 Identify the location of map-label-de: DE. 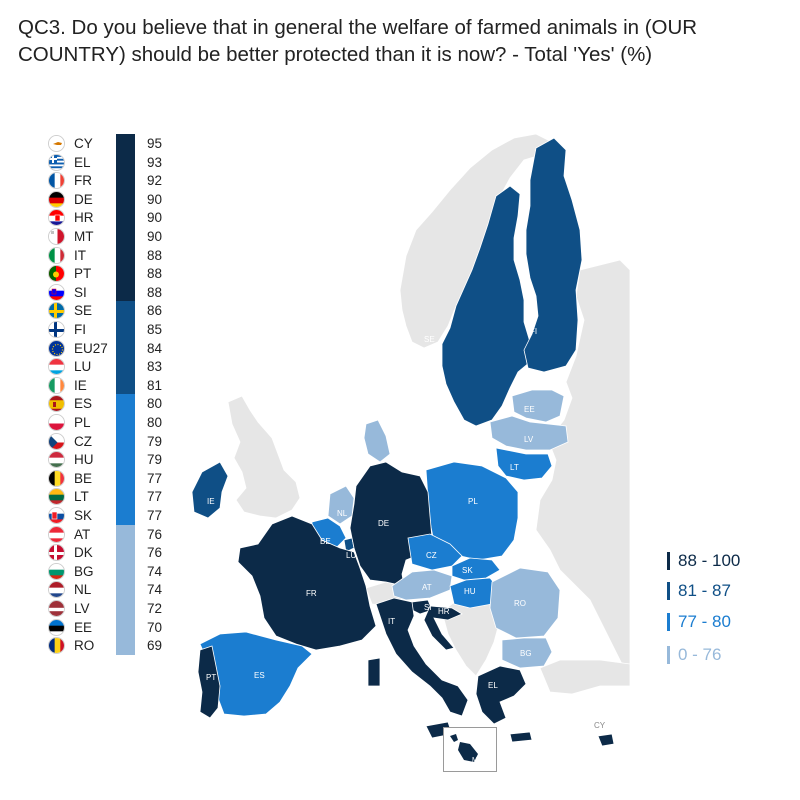
(383, 523).